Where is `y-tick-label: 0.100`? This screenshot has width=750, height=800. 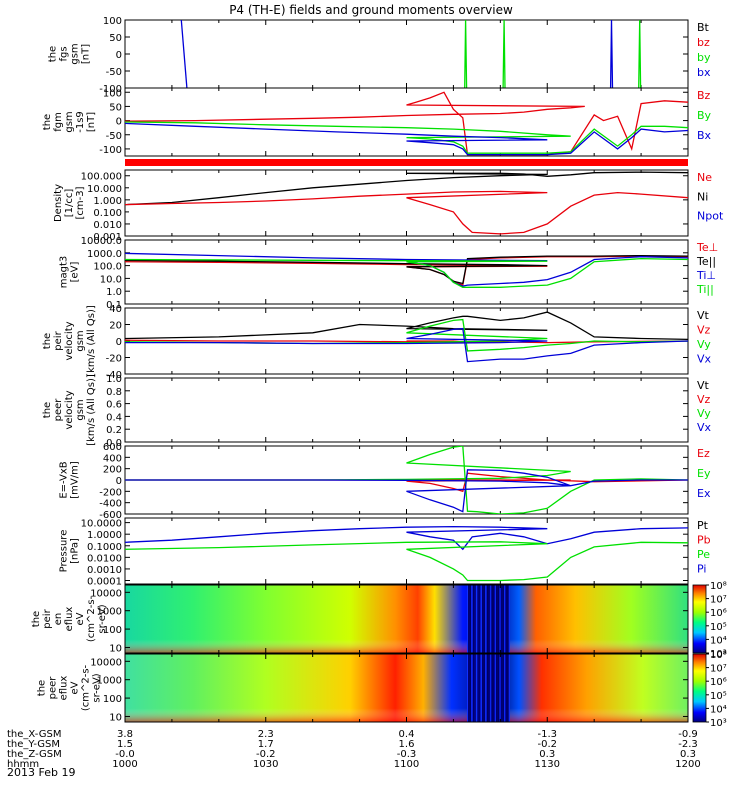 y-tick-label: 0.100 is located at coordinates (107, 213).